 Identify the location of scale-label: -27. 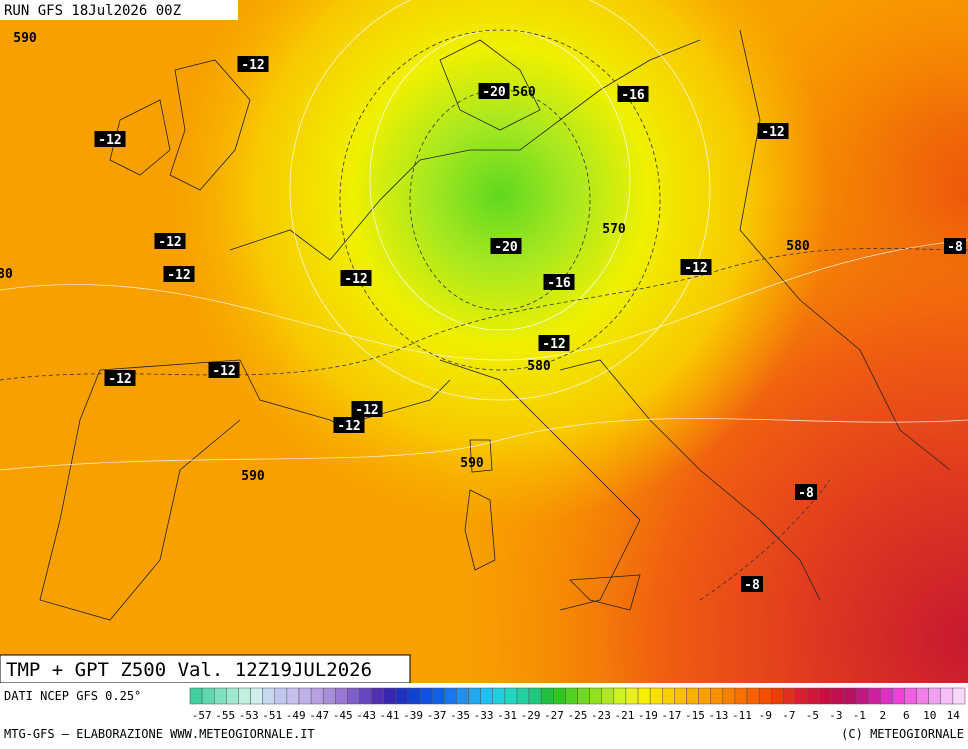
(554, 715).